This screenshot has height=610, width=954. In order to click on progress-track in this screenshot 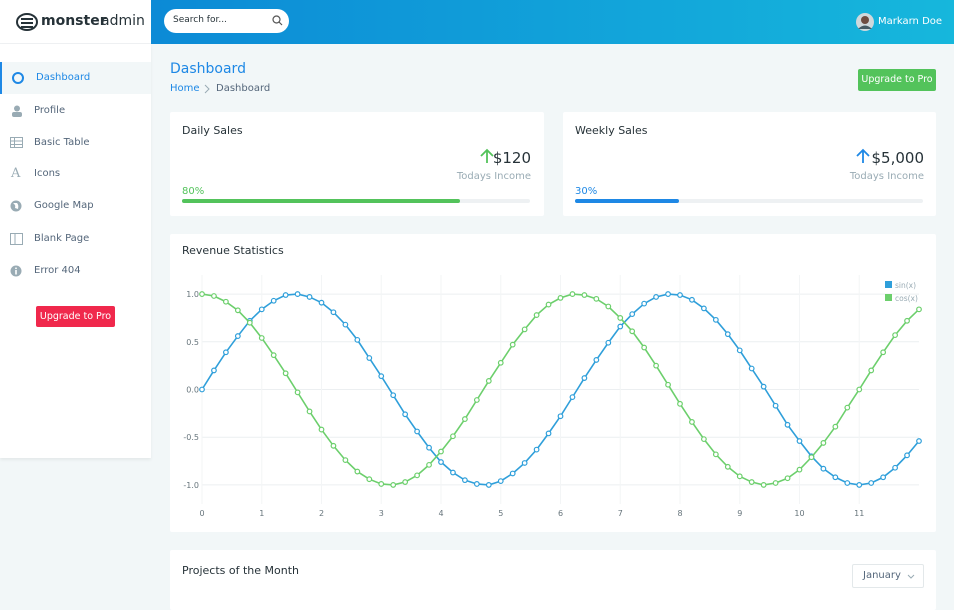, I will do `click(356, 201)`.